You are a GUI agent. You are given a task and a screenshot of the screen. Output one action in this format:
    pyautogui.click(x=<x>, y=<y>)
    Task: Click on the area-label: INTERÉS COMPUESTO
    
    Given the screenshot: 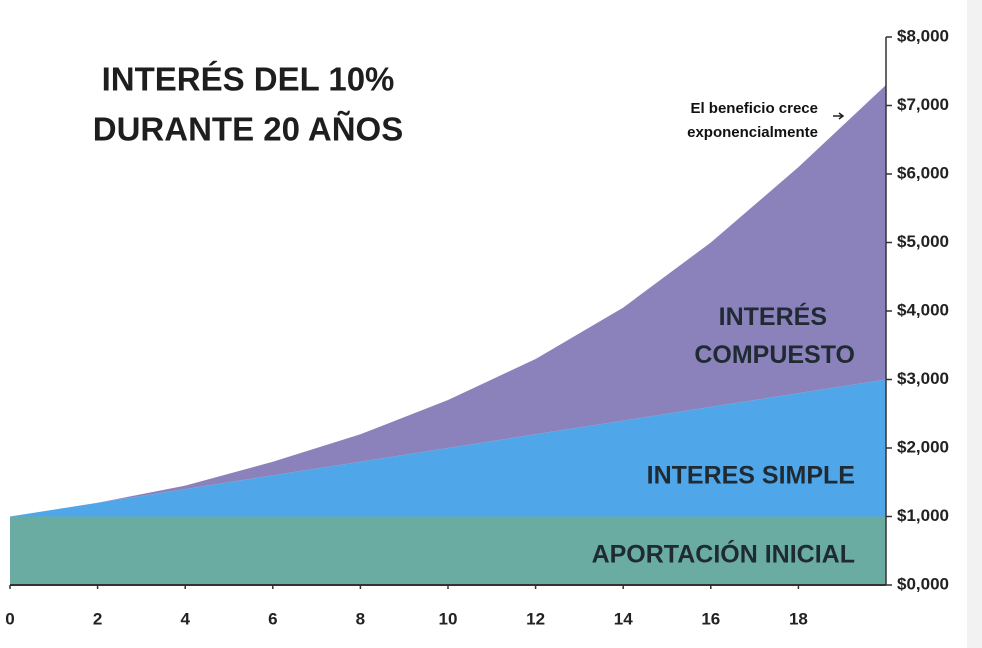 What is the action you would take?
    pyautogui.click(x=774, y=335)
    